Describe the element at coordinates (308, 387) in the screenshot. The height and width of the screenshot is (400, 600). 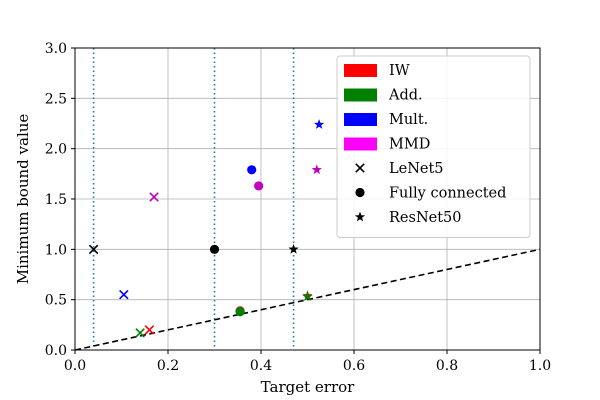
I see `x-axis-label: Target error` at that location.